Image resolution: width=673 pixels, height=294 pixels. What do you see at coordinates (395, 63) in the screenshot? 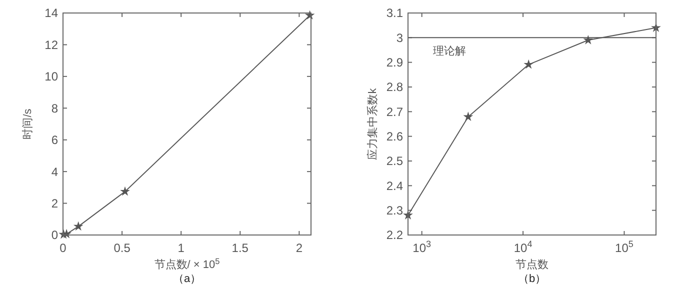
I see `y-tick-label: 2.9` at bounding box center [395, 63].